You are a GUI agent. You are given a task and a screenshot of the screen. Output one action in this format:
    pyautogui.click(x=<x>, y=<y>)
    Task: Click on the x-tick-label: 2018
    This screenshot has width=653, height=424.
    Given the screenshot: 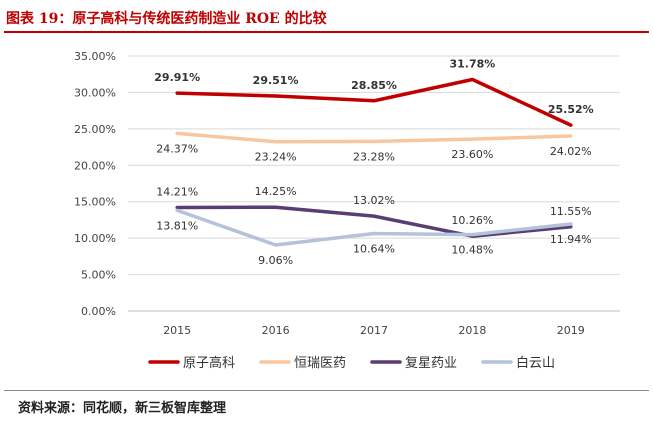 What is the action you would take?
    pyautogui.click(x=472, y=330)
    